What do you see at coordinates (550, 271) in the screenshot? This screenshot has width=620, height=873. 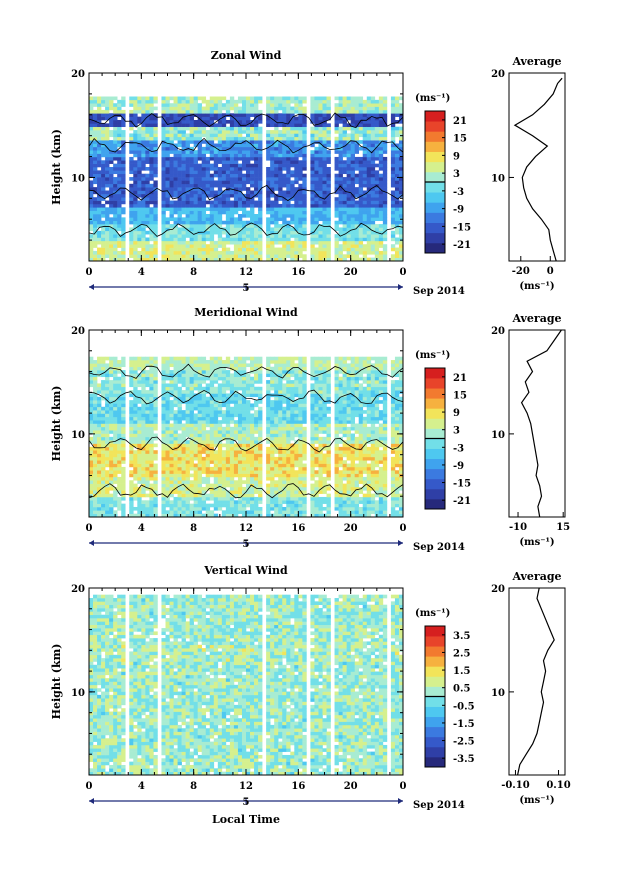 I see `average-x-tick-label: 0` at bounding box center [550, 271].